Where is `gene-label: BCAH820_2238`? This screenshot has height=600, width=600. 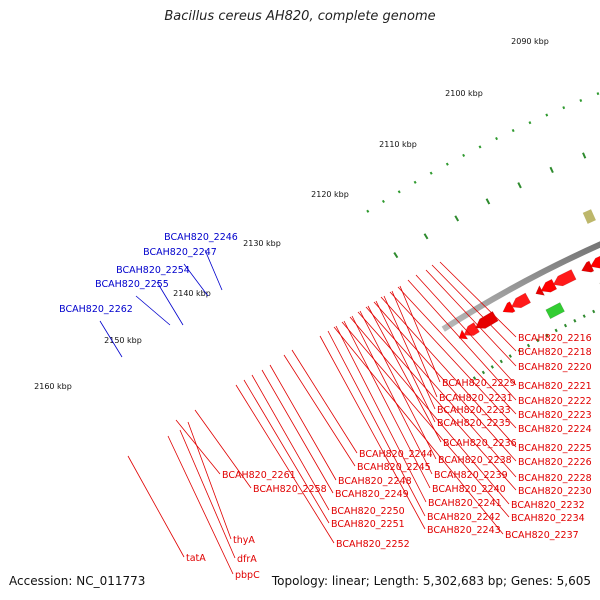
gene-label: BCAH820_2238 is located at coordinates (475, 460).